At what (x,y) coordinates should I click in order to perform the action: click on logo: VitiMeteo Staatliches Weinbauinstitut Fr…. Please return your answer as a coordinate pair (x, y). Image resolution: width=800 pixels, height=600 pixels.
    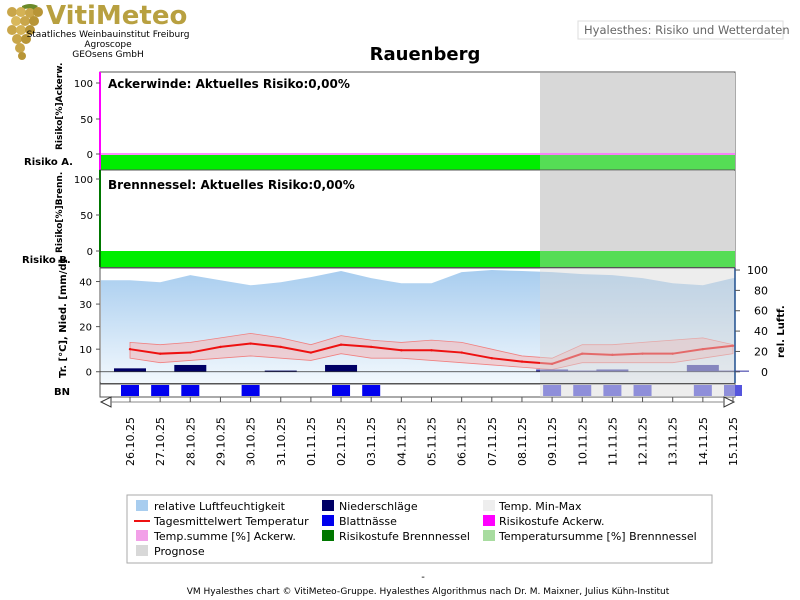
    Looking at the image, I should click on (98, 30).